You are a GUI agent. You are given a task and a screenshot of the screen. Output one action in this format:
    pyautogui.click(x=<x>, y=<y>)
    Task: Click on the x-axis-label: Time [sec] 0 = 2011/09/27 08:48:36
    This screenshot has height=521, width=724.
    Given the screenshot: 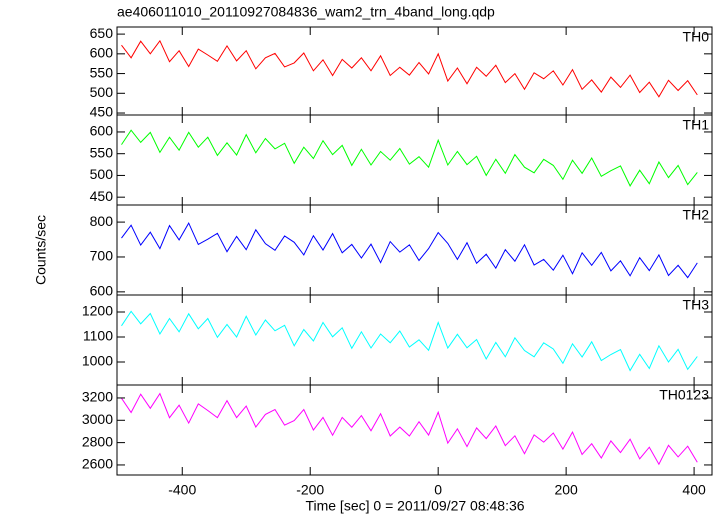 What is the action you would take?
    pyautogui.click(x=414, y=506)
    